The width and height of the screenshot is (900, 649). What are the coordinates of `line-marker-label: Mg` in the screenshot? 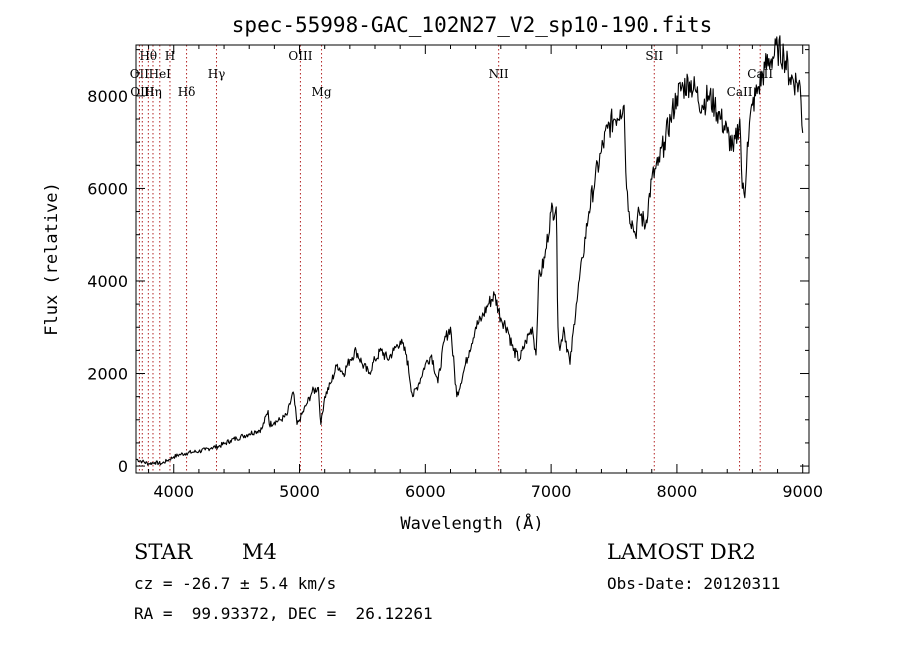 It's located at (322, 92).